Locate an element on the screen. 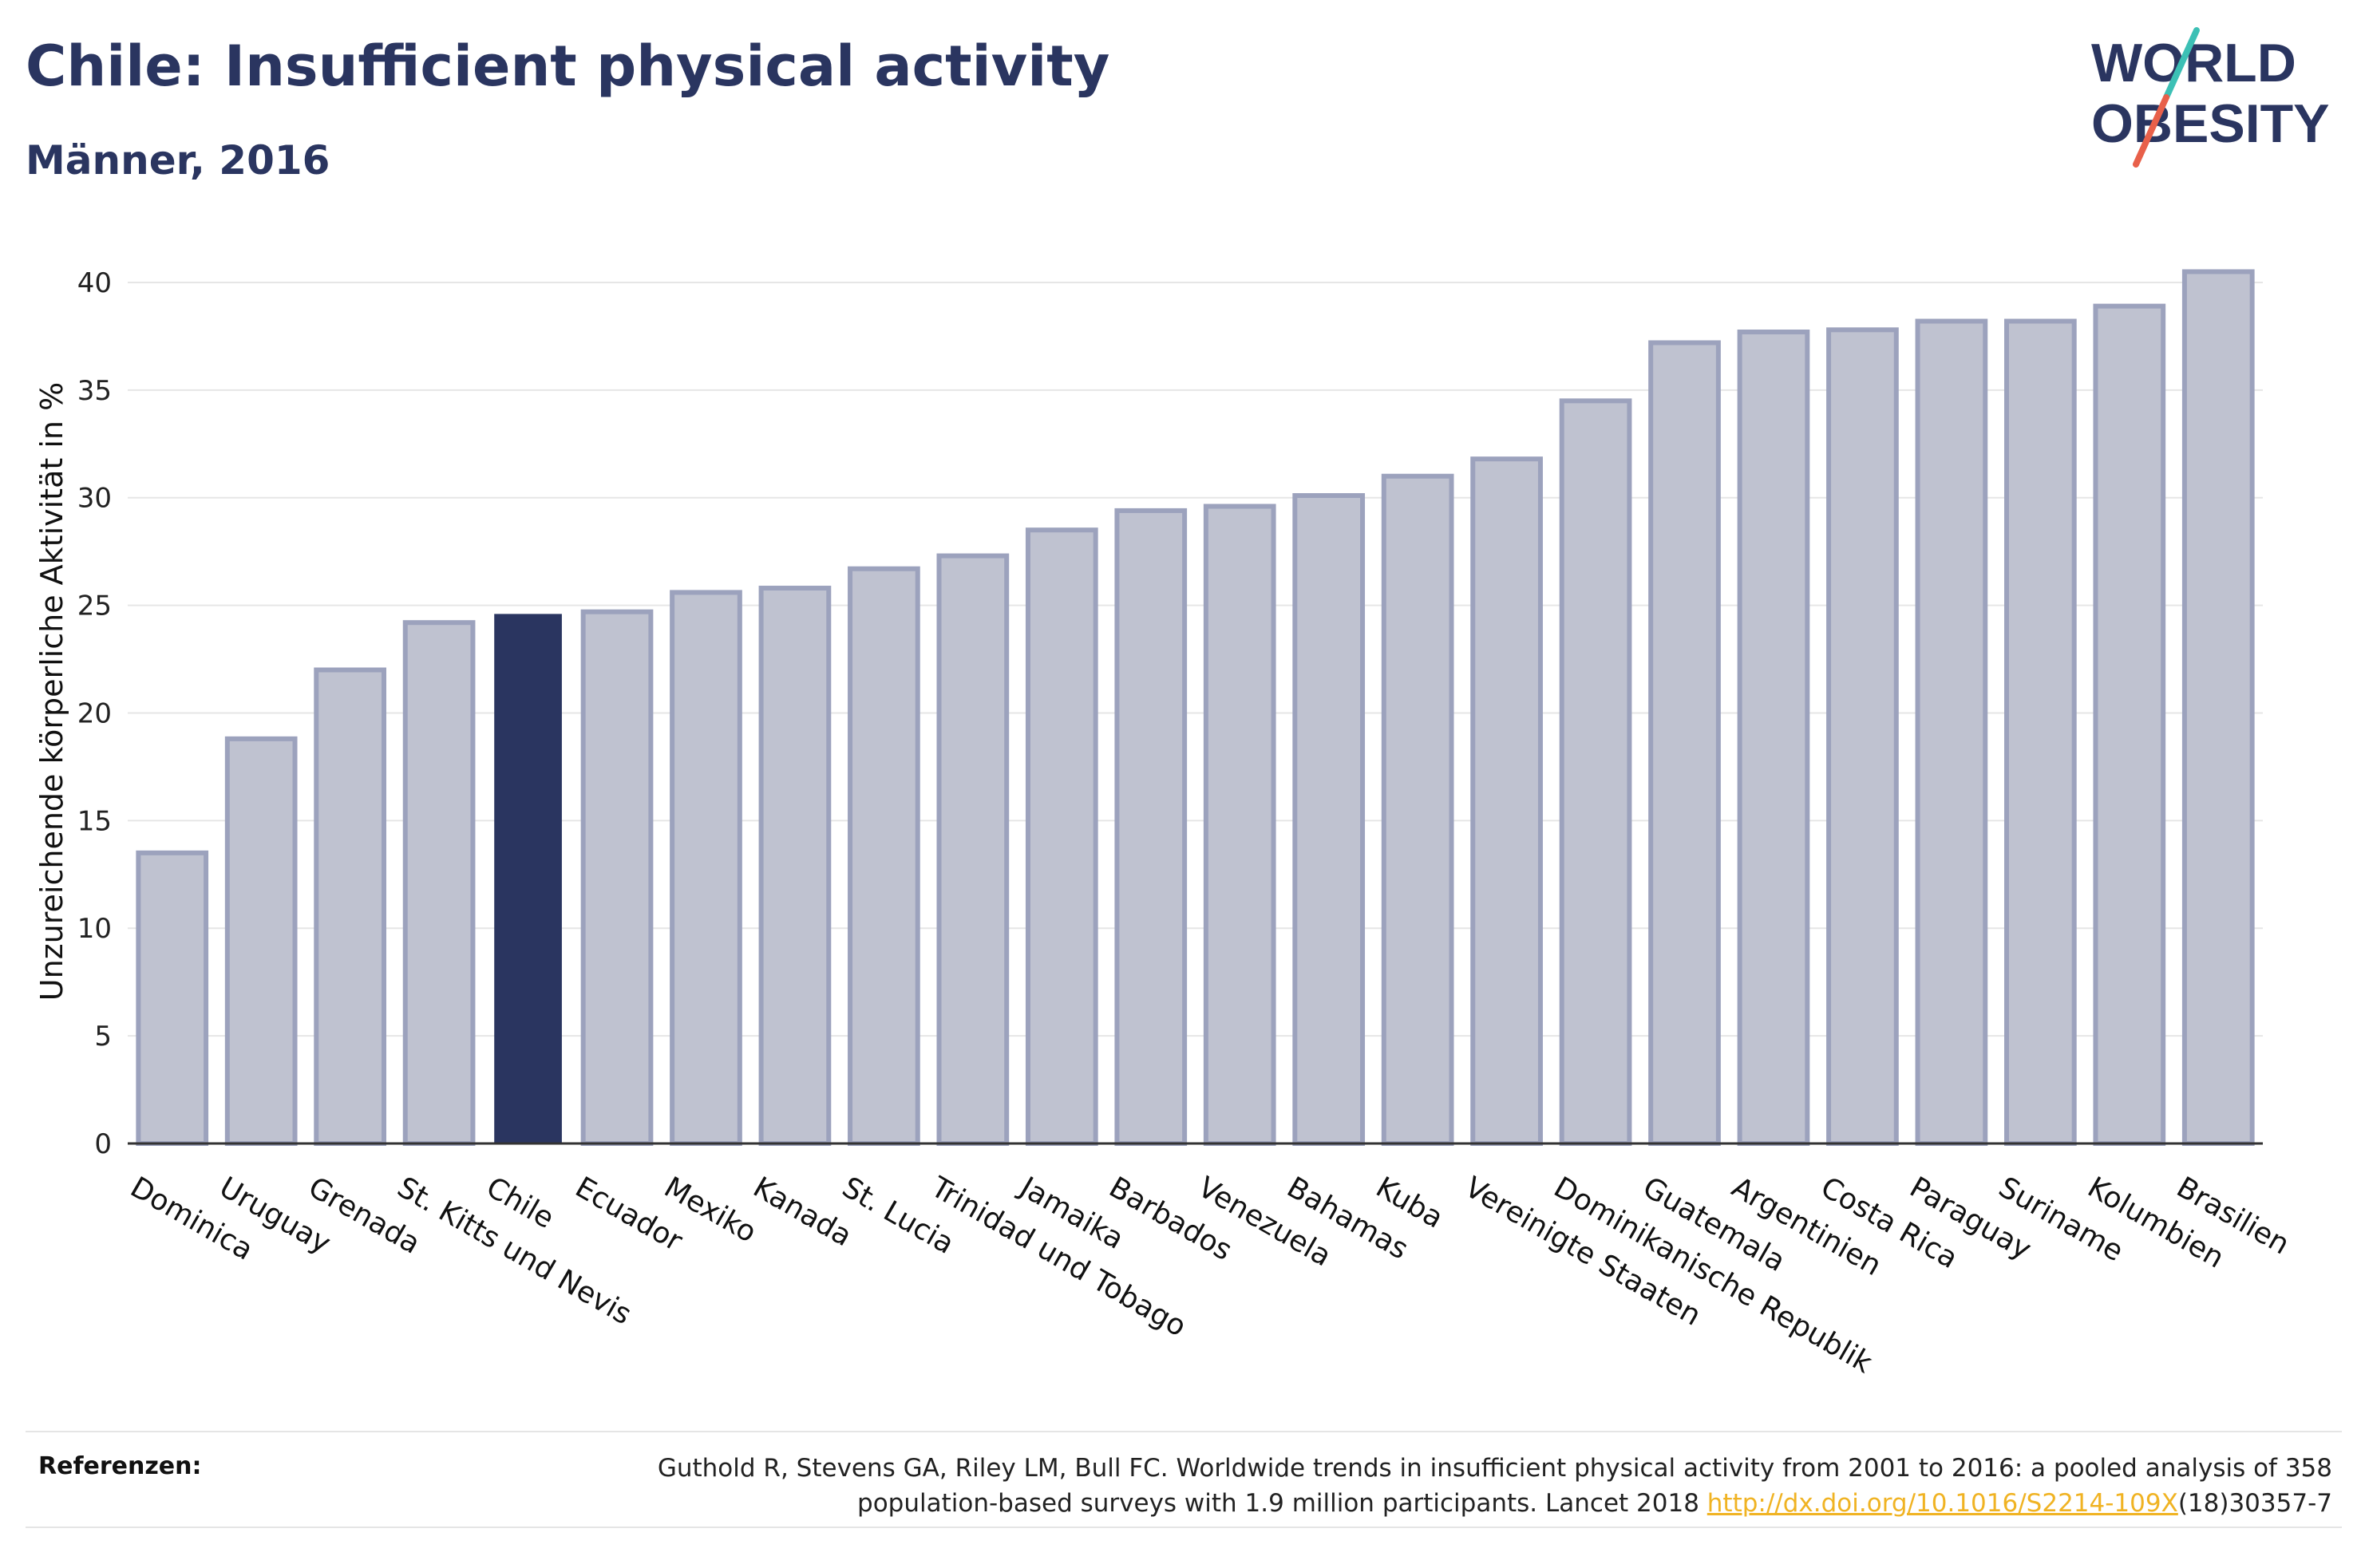 The height and width of the screenshot is (1568, 2361). chart-title: Chile: Insufficient physical activity is located at coordinates (568, 66).